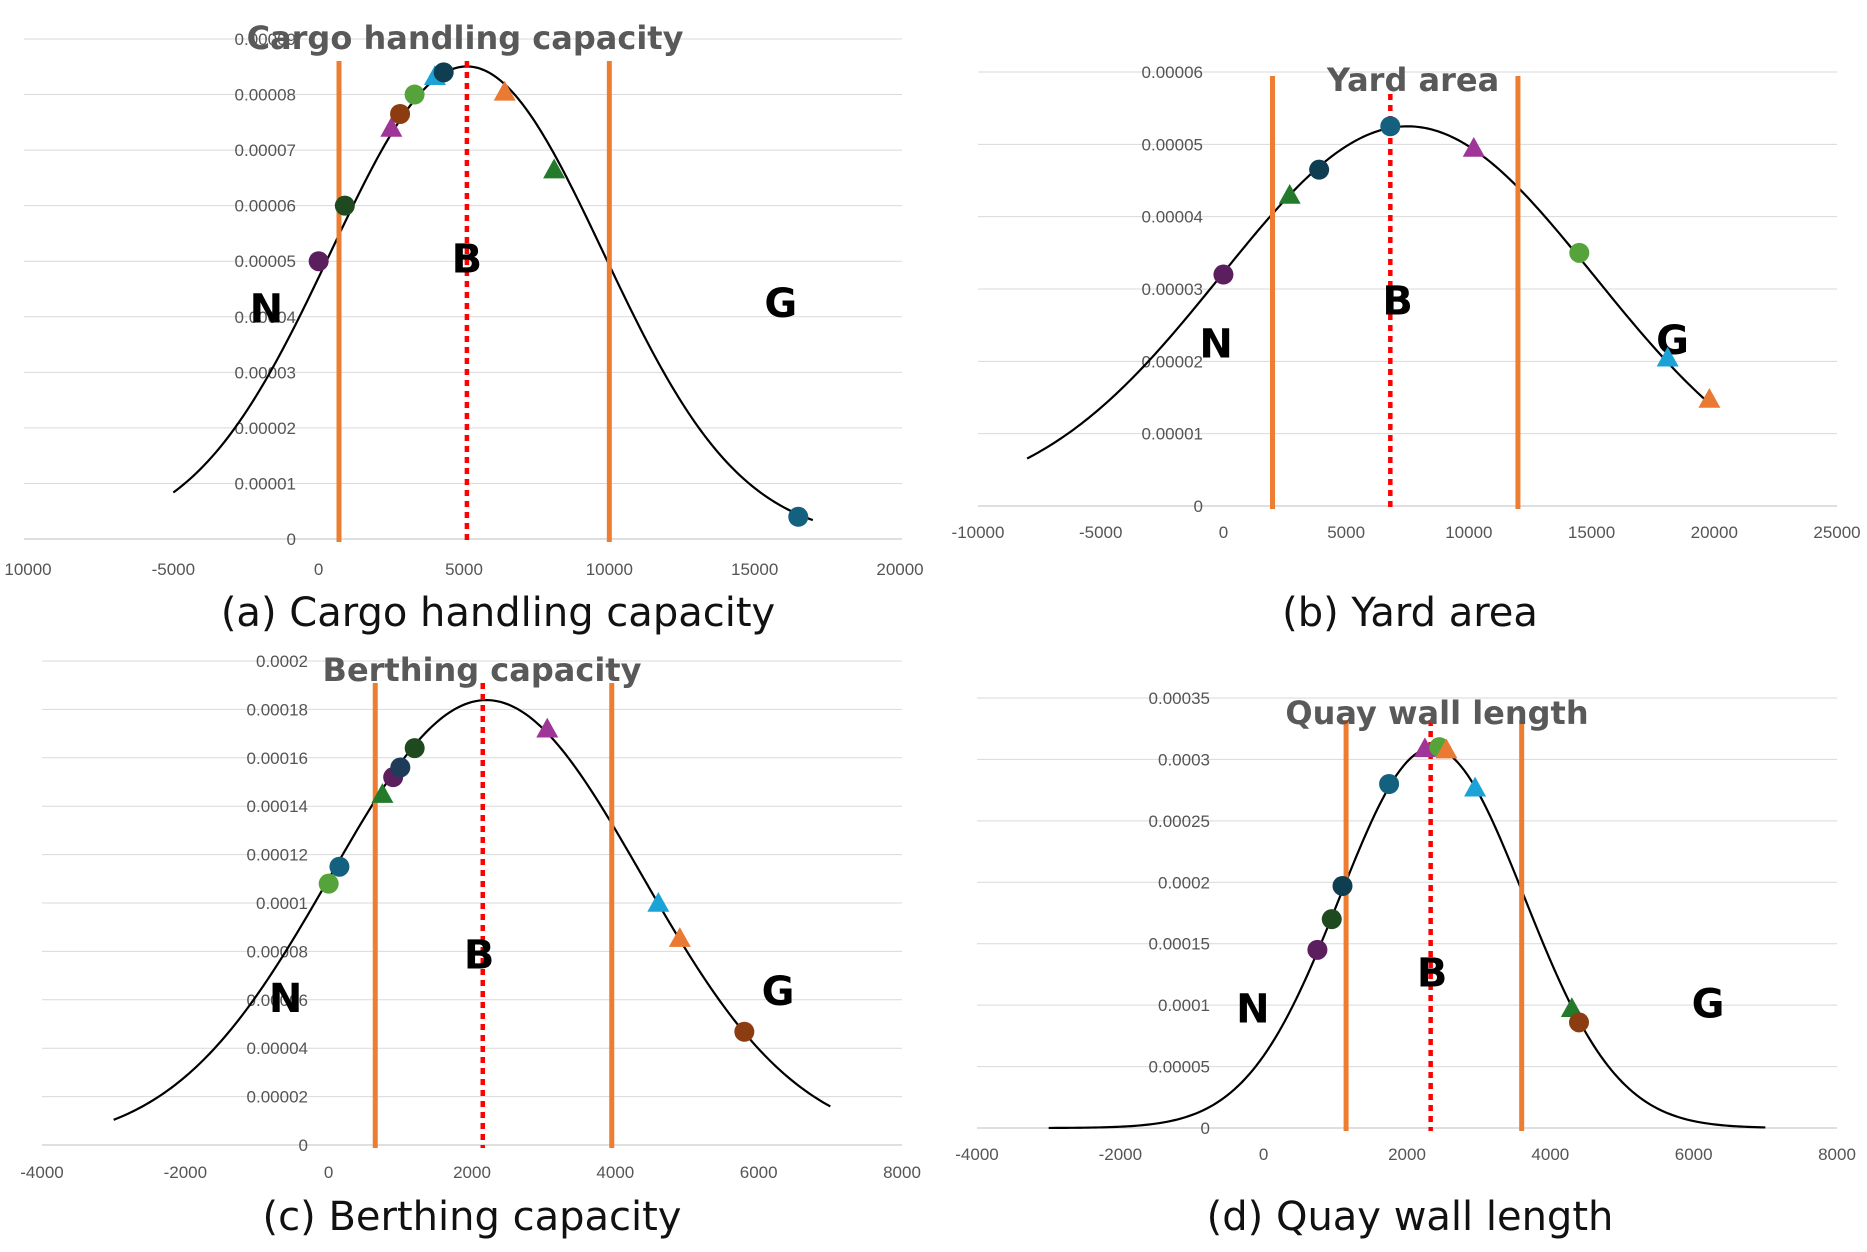 Image resolution: width=1867 pixels, height=1252 pixels. Describe the element at coordinates (173, 569) in the screenshot. I see `x-tick-label: -5000` at that location.